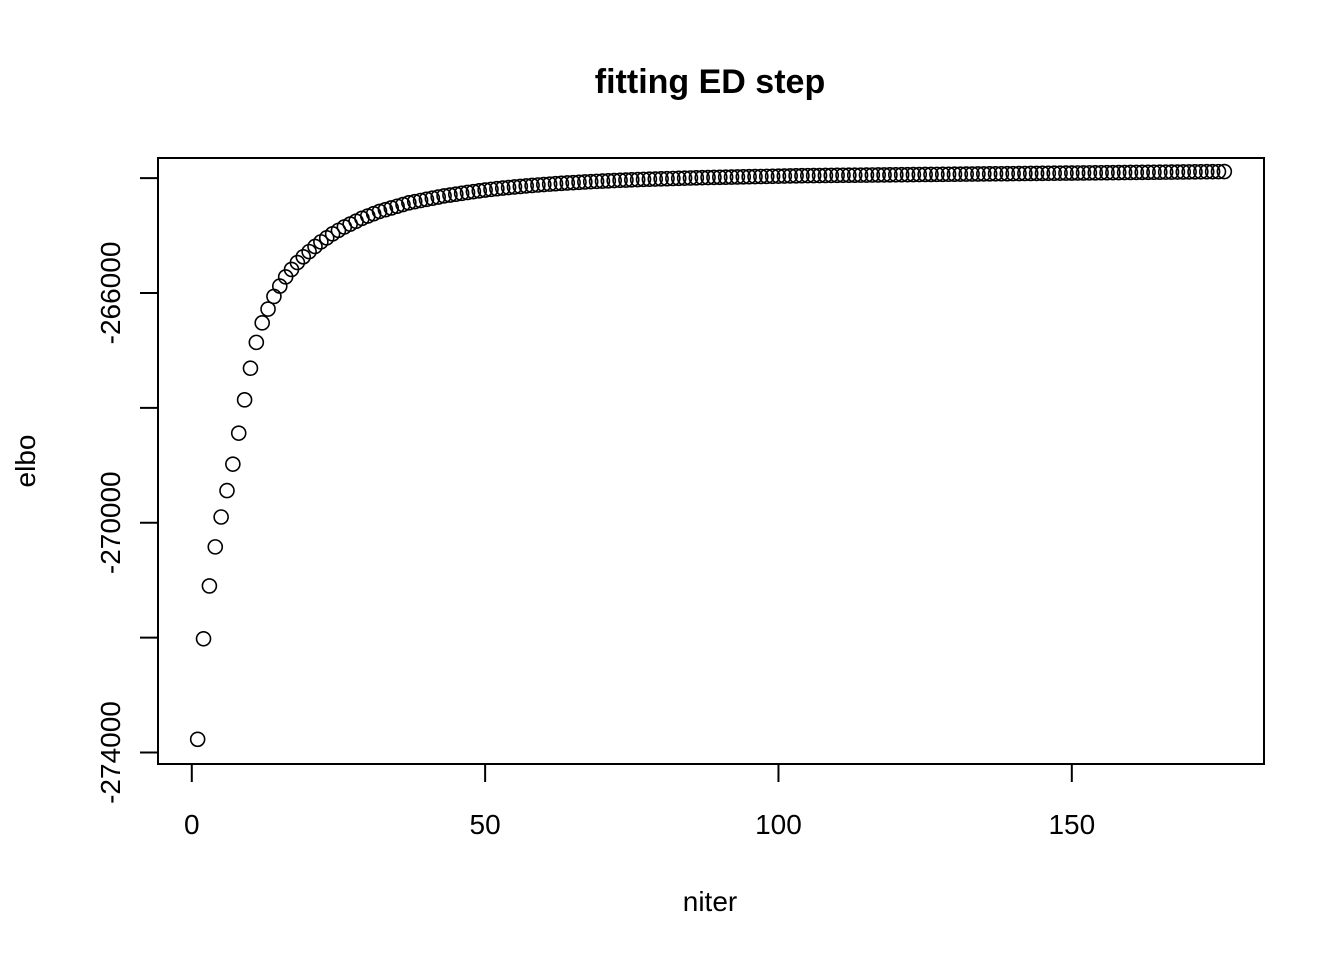 The image size is (1344, 960). What do you see at coordinates (485, 824) in the screenshot?
I see `x-tick-label: 50` at bounding box center [485, 824].